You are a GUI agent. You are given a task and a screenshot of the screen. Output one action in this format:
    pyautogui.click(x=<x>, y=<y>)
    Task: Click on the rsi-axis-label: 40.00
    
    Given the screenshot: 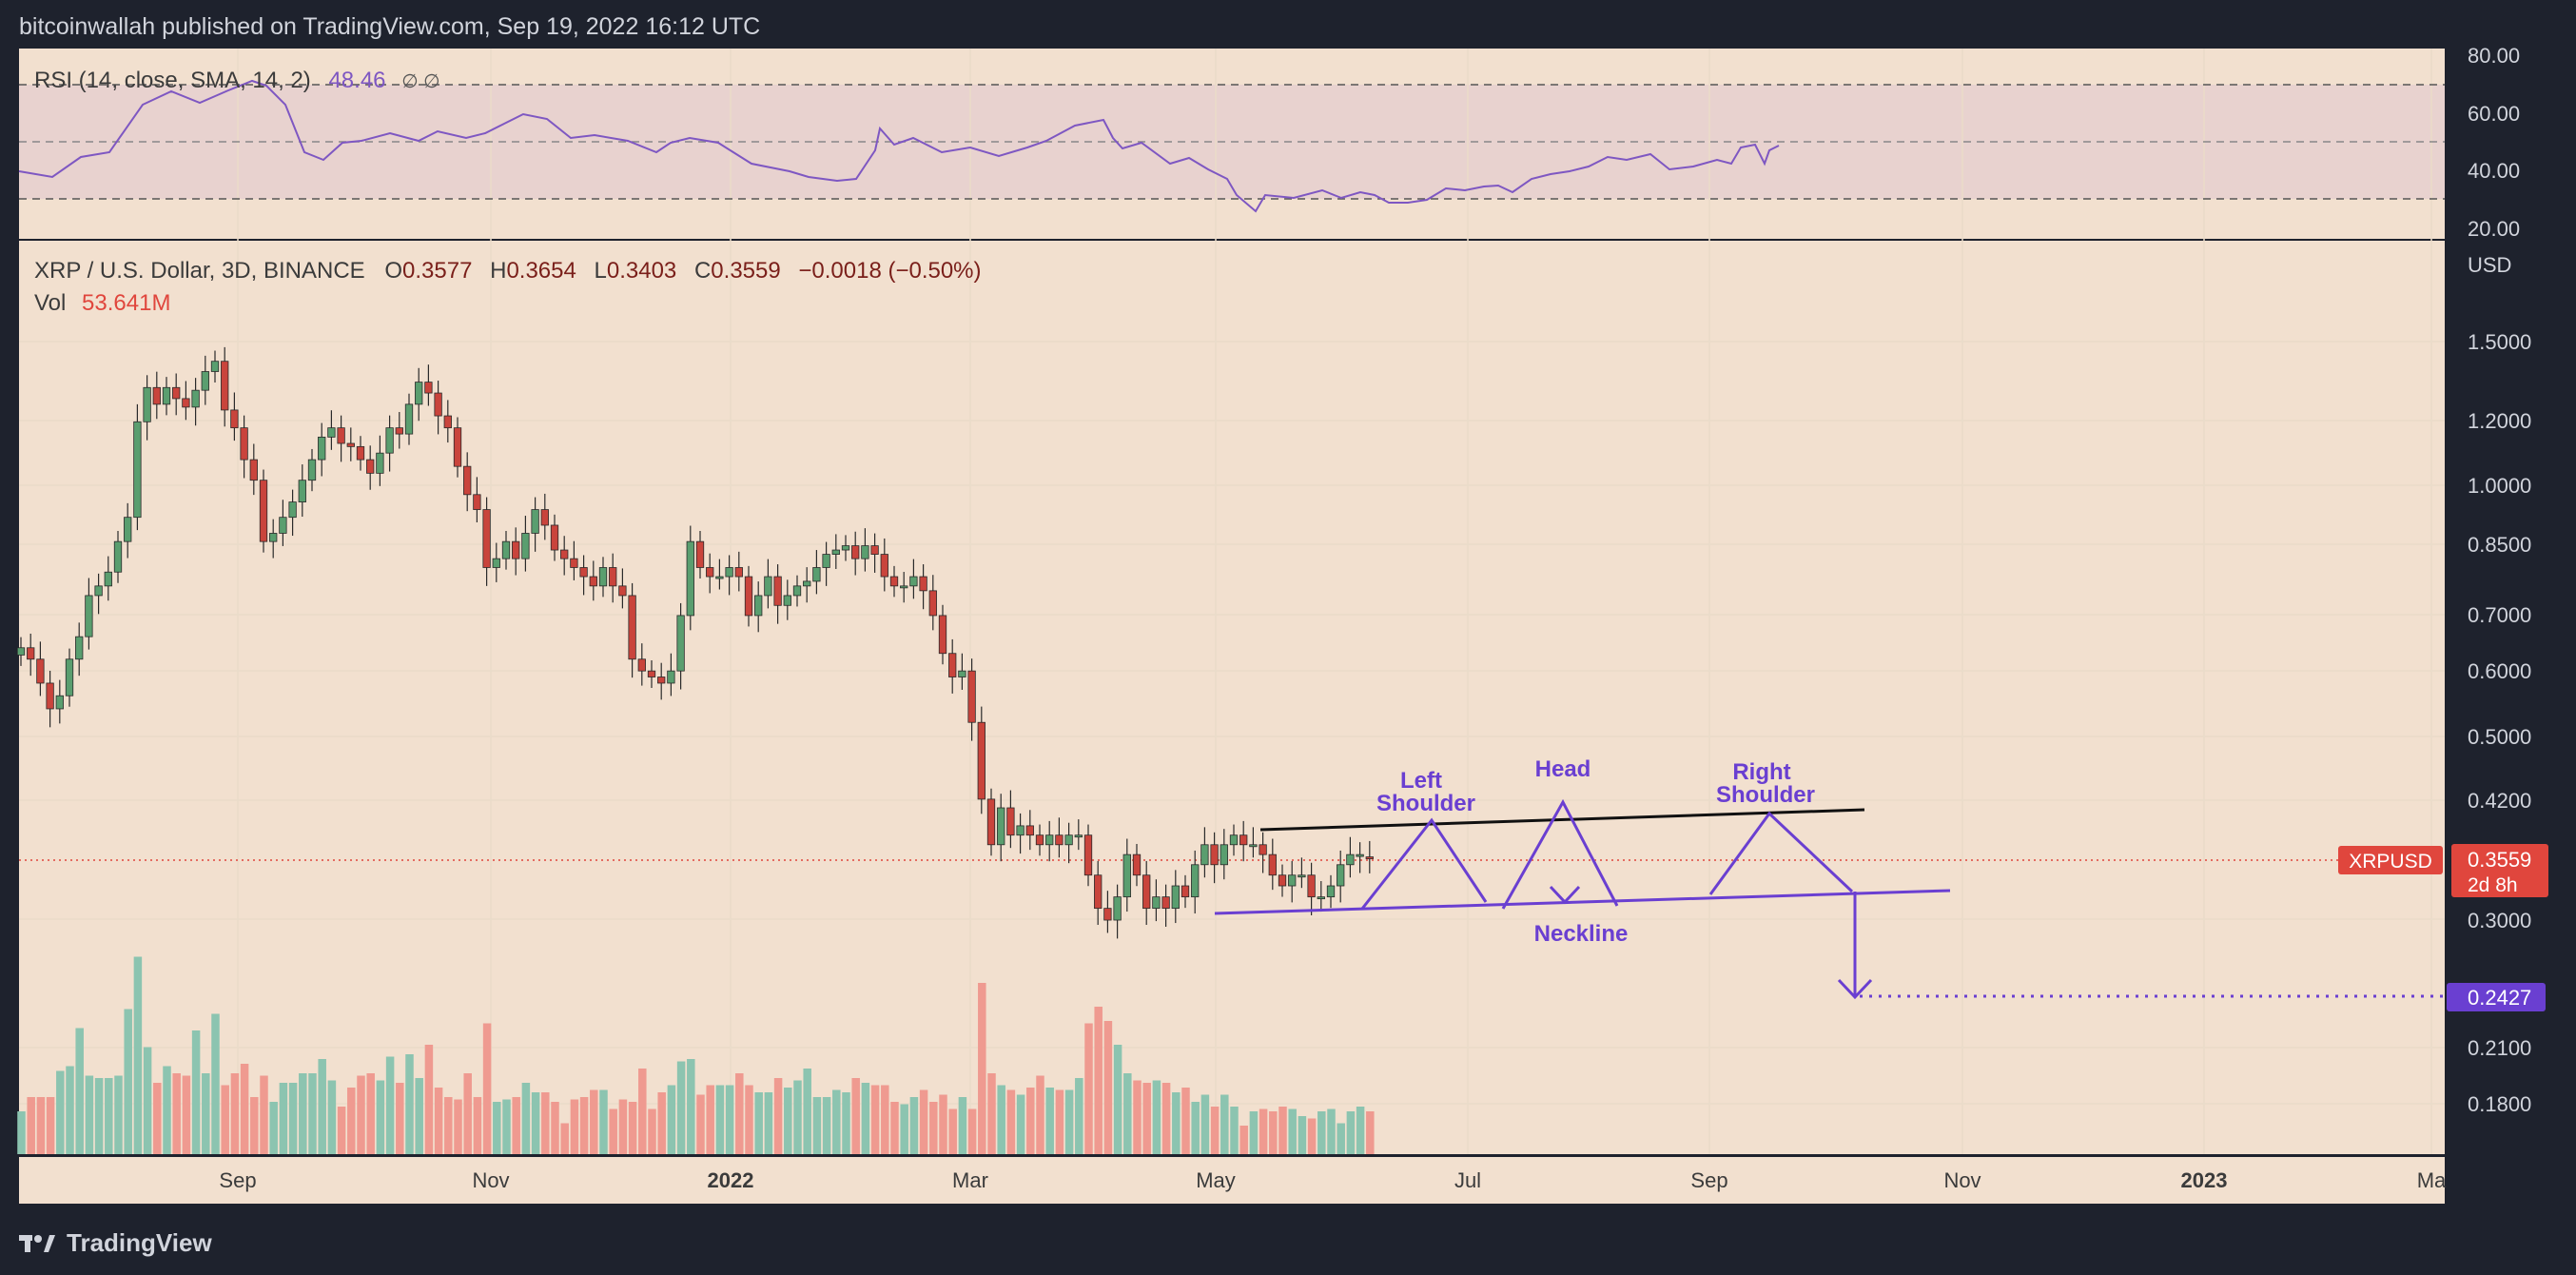 What is the action you would take?
    pyautogui.click(x=2494, y=171)
    